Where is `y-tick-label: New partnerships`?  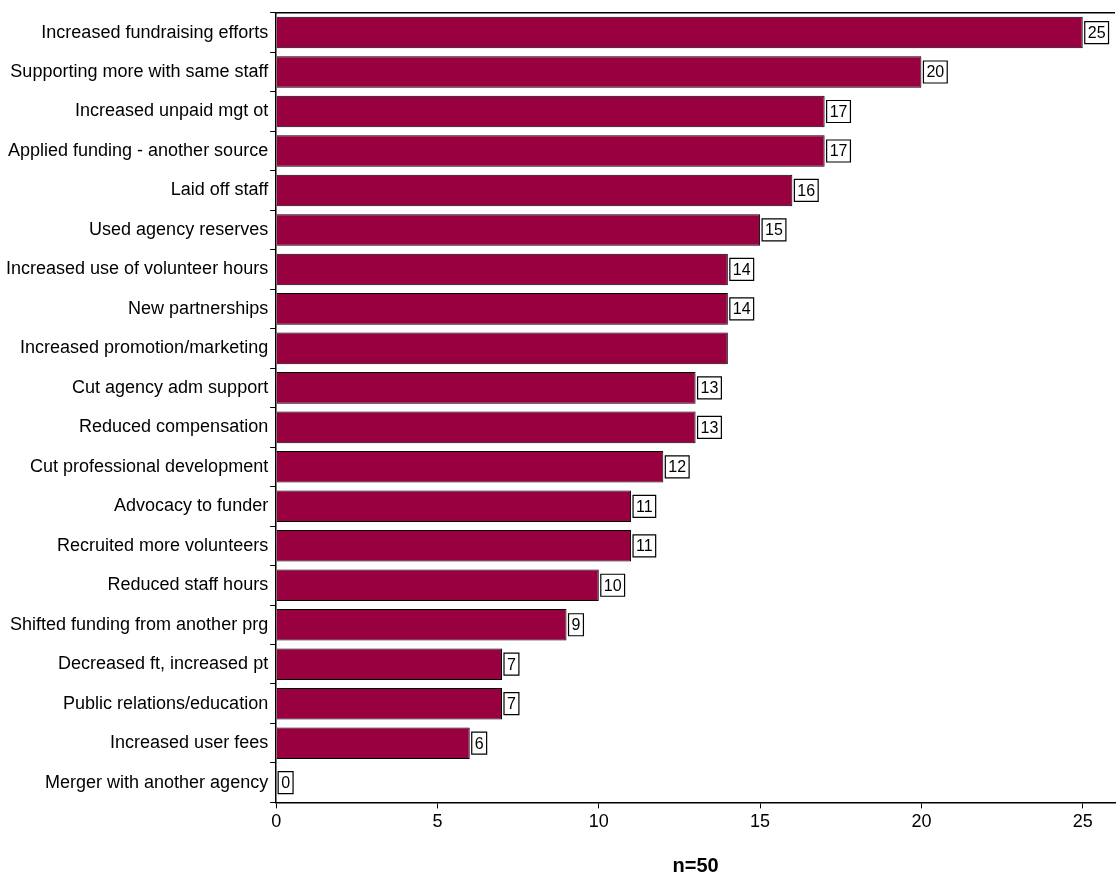 y-tick-label: New partnerships is located at coordinates (198, 307).